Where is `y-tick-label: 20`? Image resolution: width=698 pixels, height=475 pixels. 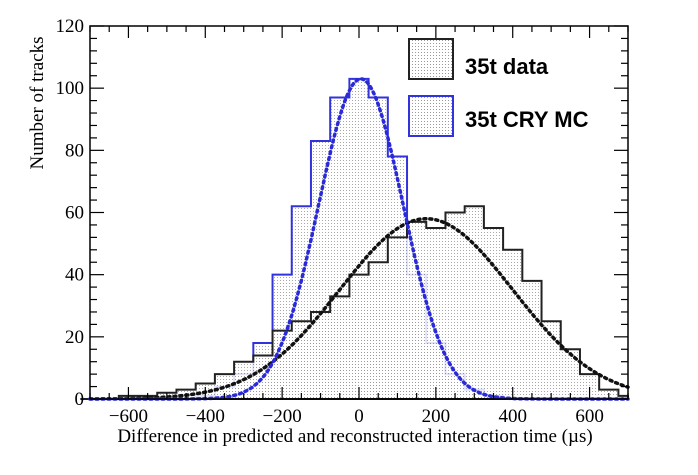 y-tick-label: 20 is located at coordinates (74, 337).